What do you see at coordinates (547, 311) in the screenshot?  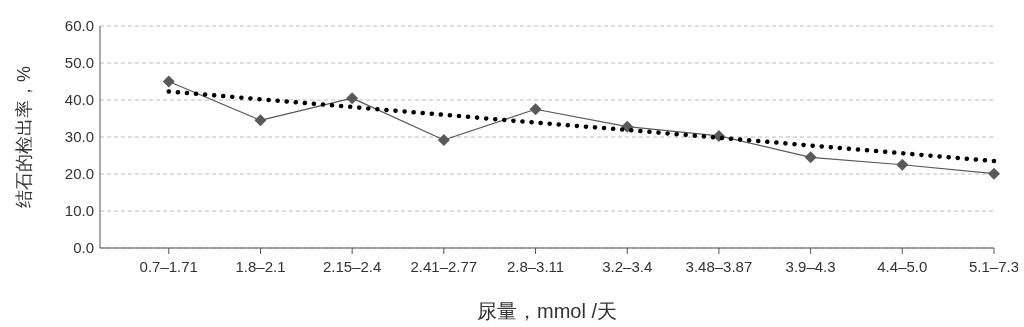 I see `x-axis-title: 尿量，mmol /天` at bounding box center [547, 311].